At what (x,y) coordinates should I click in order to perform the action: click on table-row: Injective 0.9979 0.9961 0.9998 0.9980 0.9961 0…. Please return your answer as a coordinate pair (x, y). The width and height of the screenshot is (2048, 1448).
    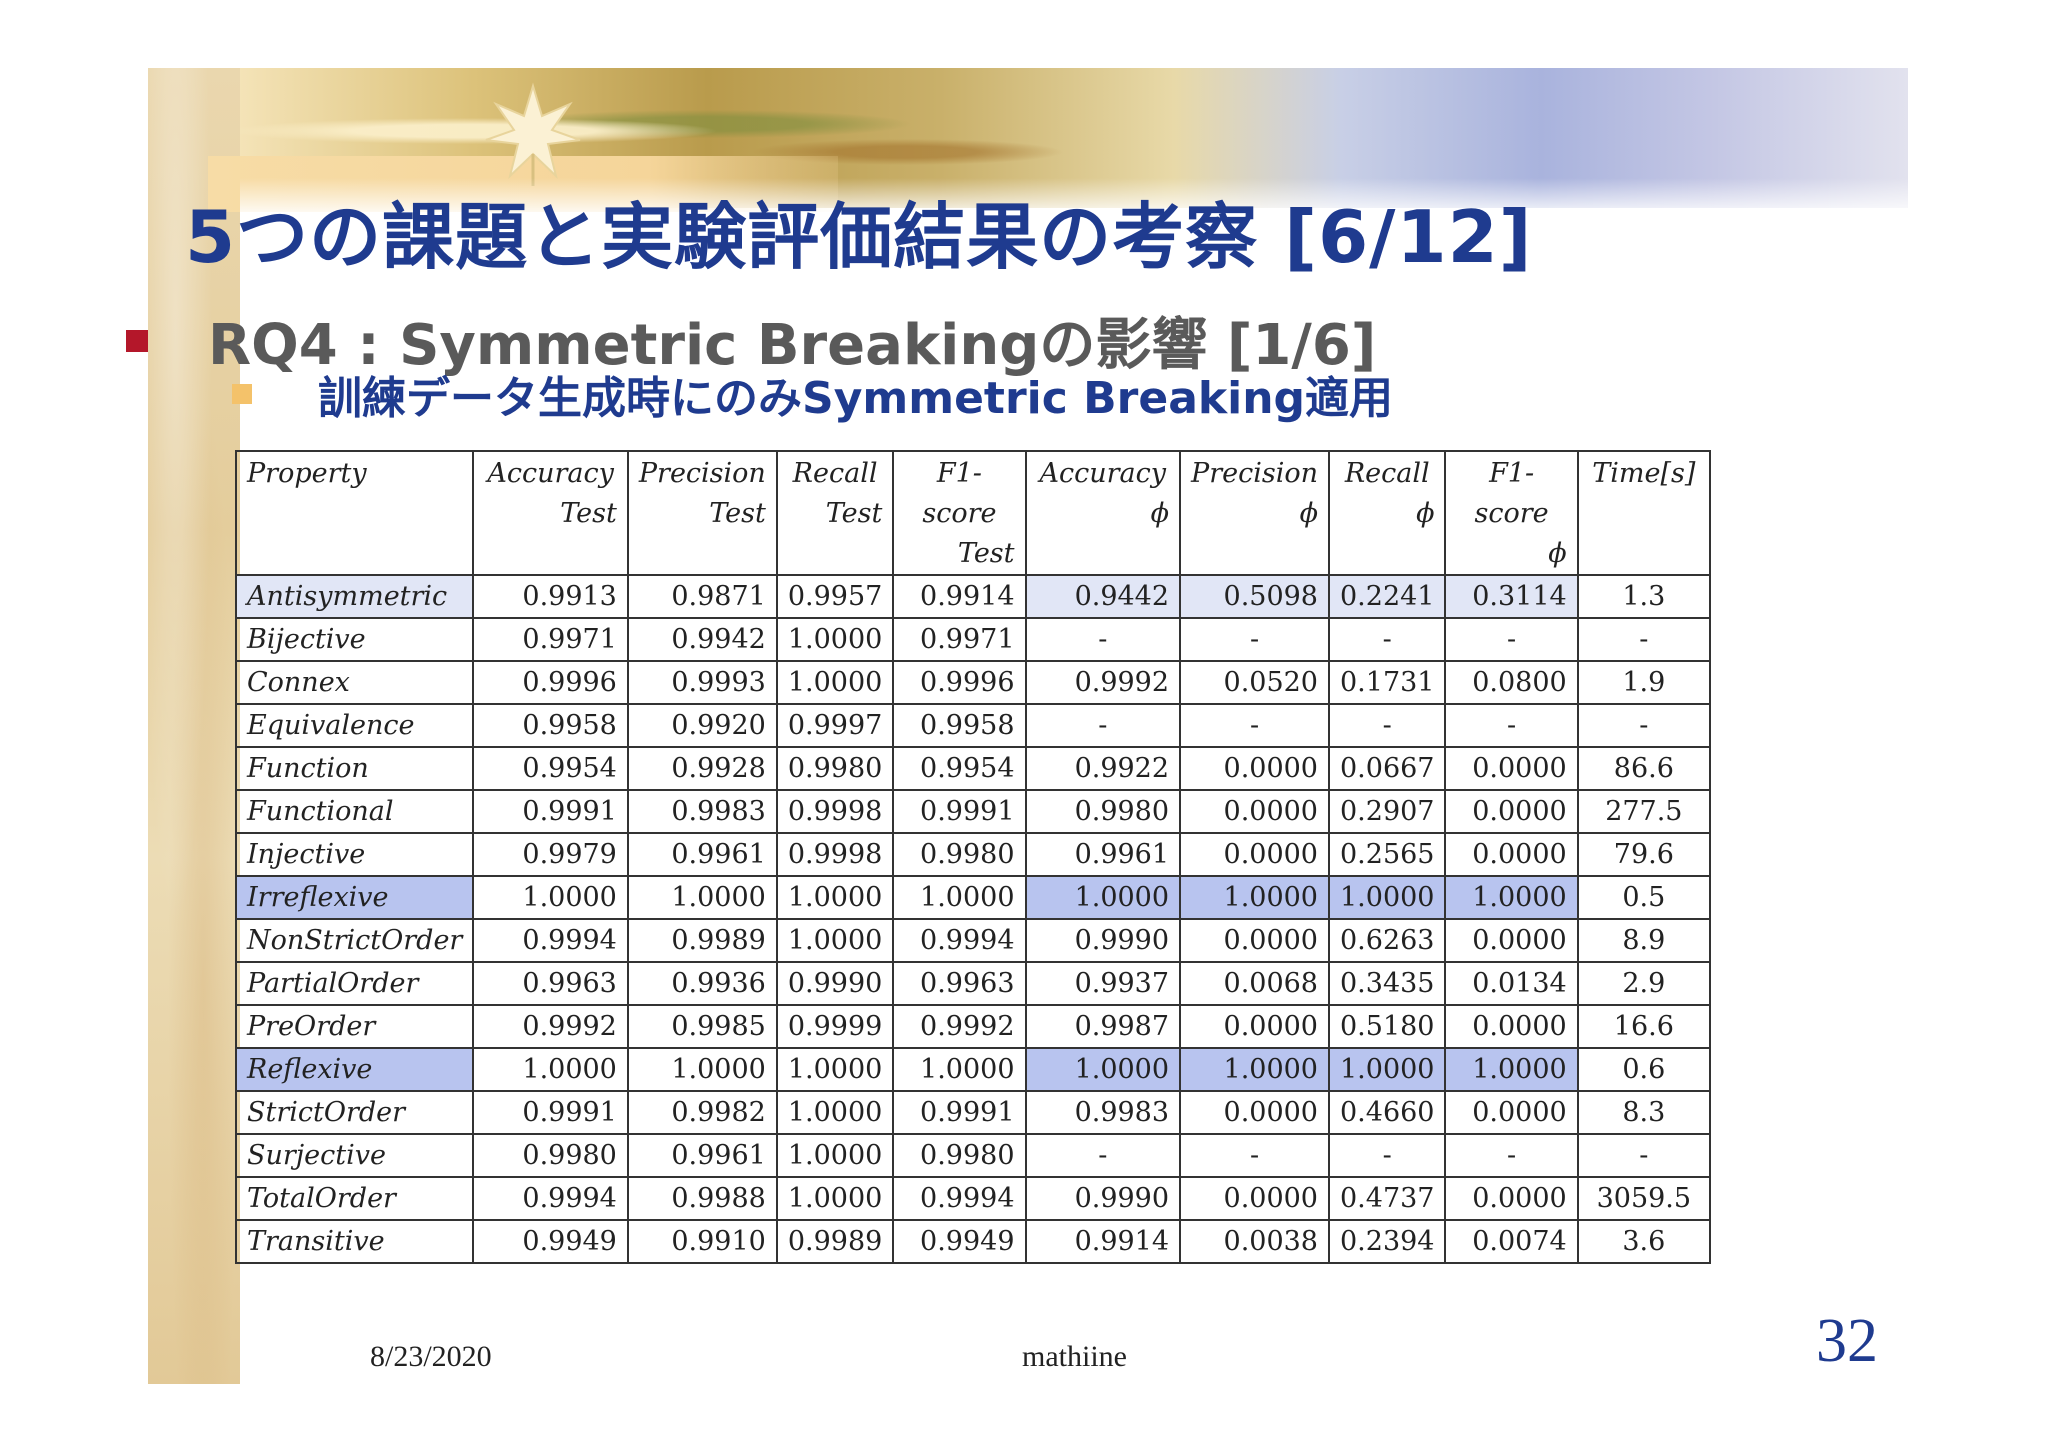
    Looking at the image, I should click on (973, 854).